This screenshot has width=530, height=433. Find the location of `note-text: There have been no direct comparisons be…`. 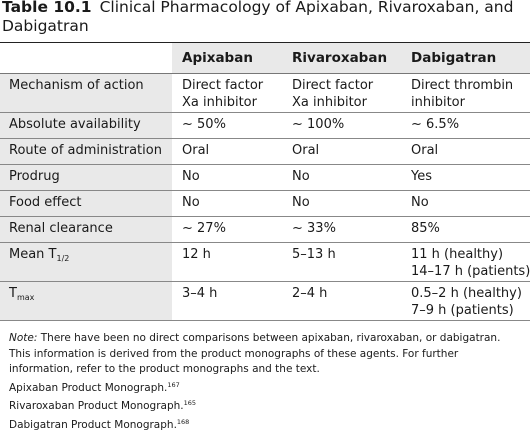

note-text: There have been no direct comparisons be… is located at coordinates (254, 353).